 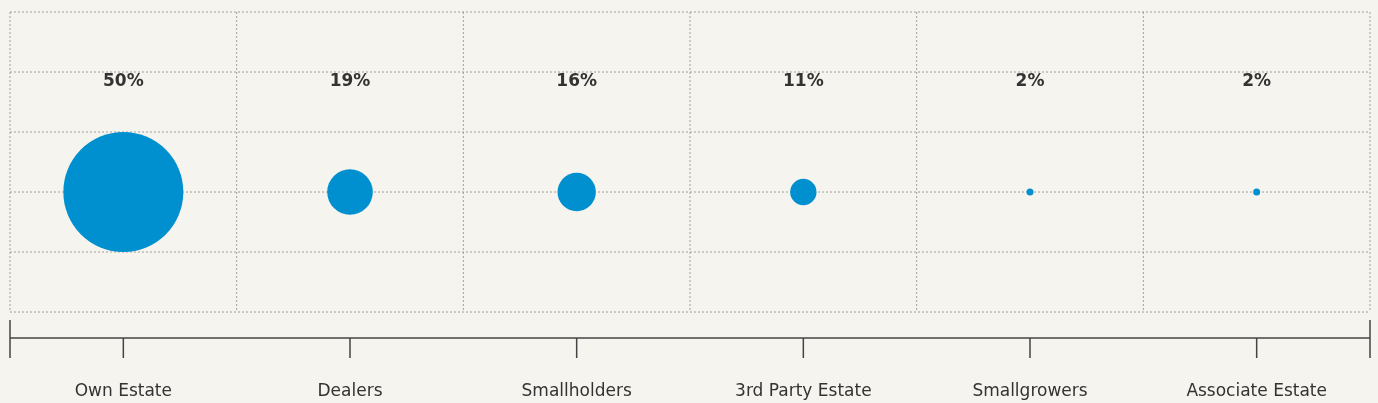 What do you see at coordinates (803, 390) in the screenshot?
I see `category-label: 3rd Party Estate` at bounding box center [803, 390].